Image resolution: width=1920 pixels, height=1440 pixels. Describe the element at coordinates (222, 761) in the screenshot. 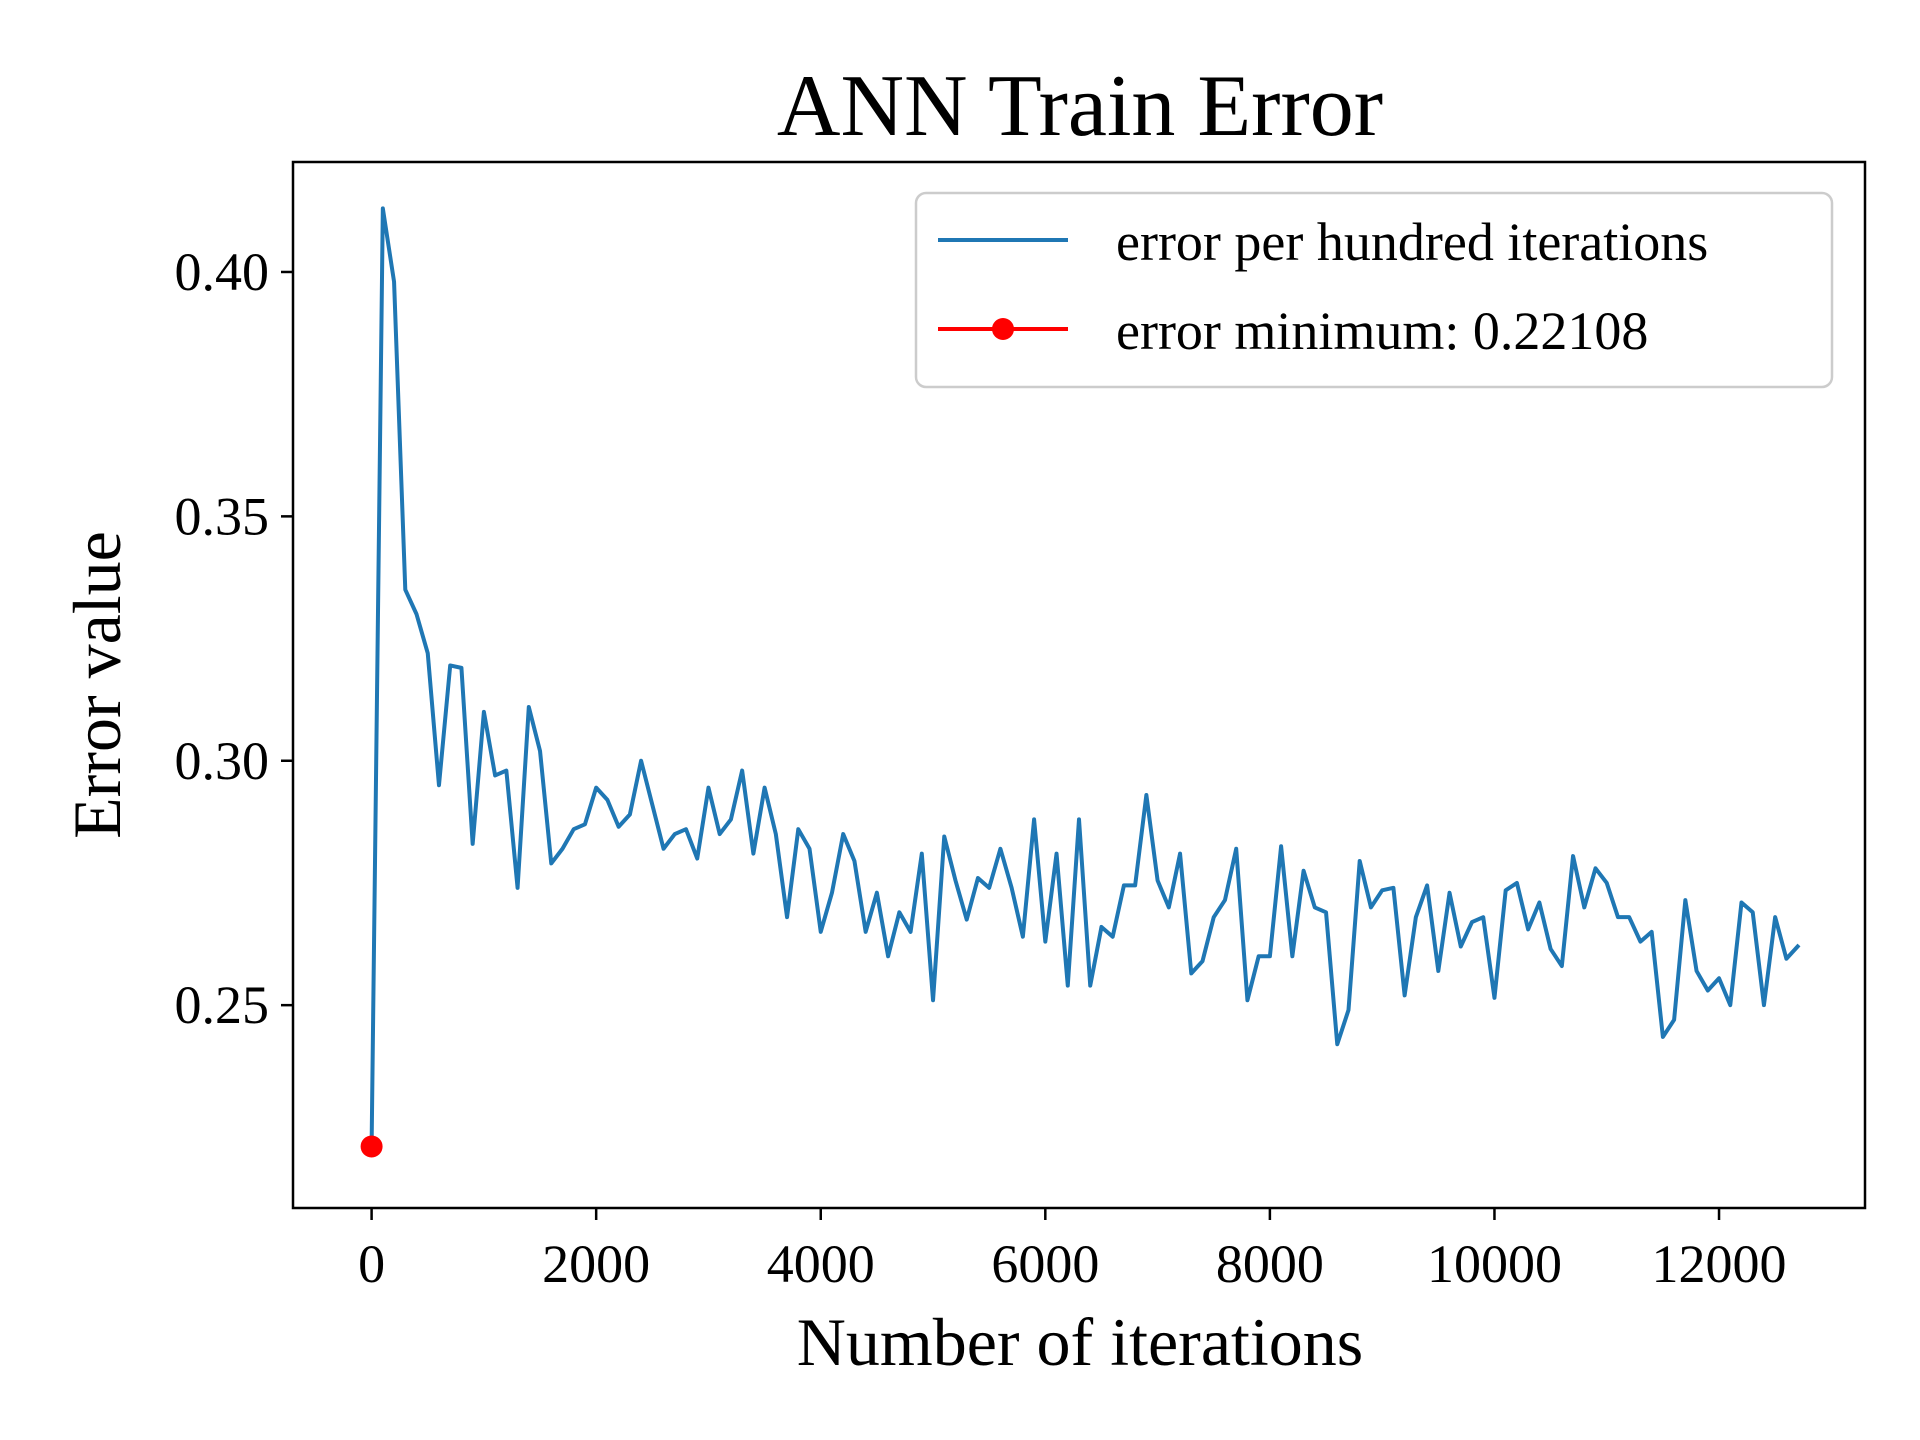

I see `y-tick-label: 0.30` at that location.